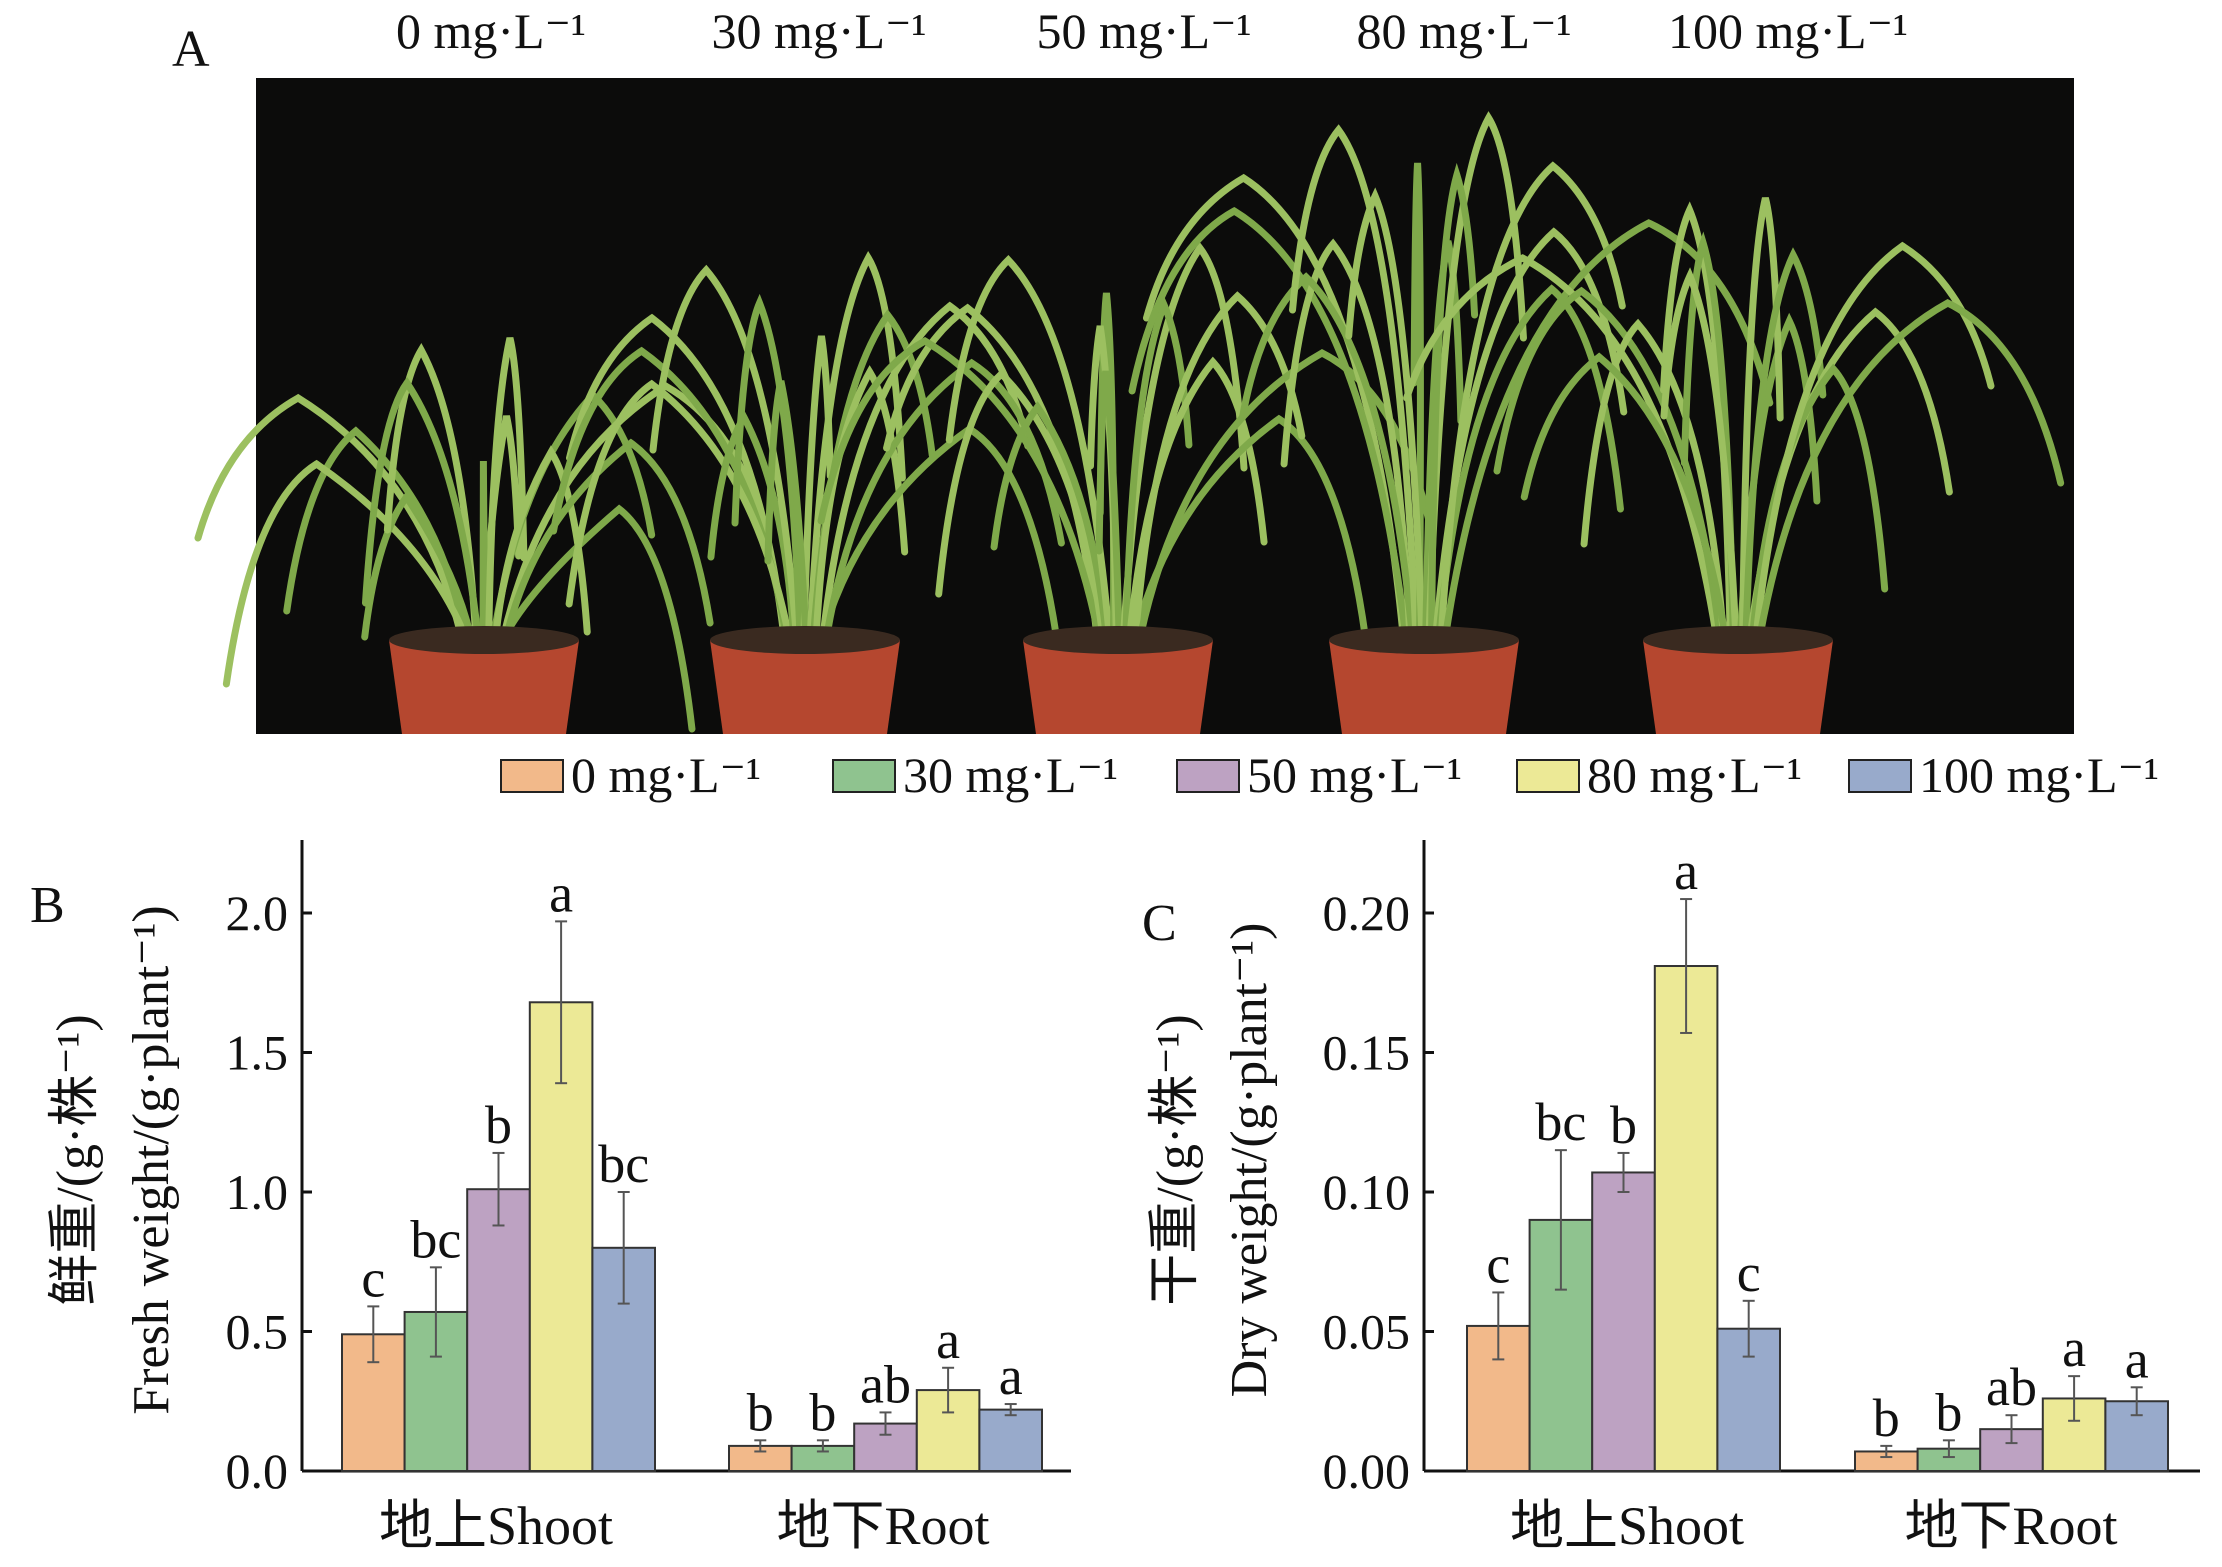 This screenshot has height=1567, width=2222. Describe the element at coordinates (1354, 775) in the screenshot. I see `legend-label: 50 mg·L⁻¹` at that location.